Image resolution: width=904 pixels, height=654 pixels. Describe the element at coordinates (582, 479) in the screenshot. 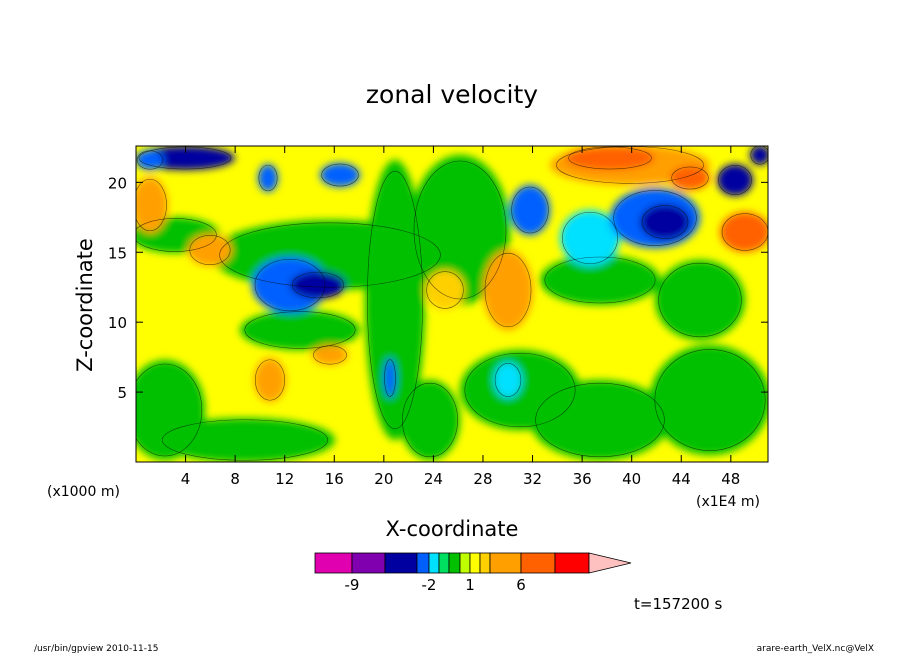

I see `x-tick-label-8: 36` at that location.